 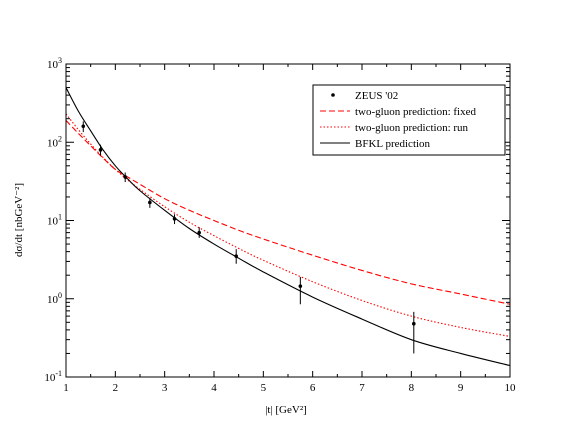 What do you see at coordinates (511, 388) in the screenshot?
I see `x-tick-label: 10` at bounding box center [511, 388].